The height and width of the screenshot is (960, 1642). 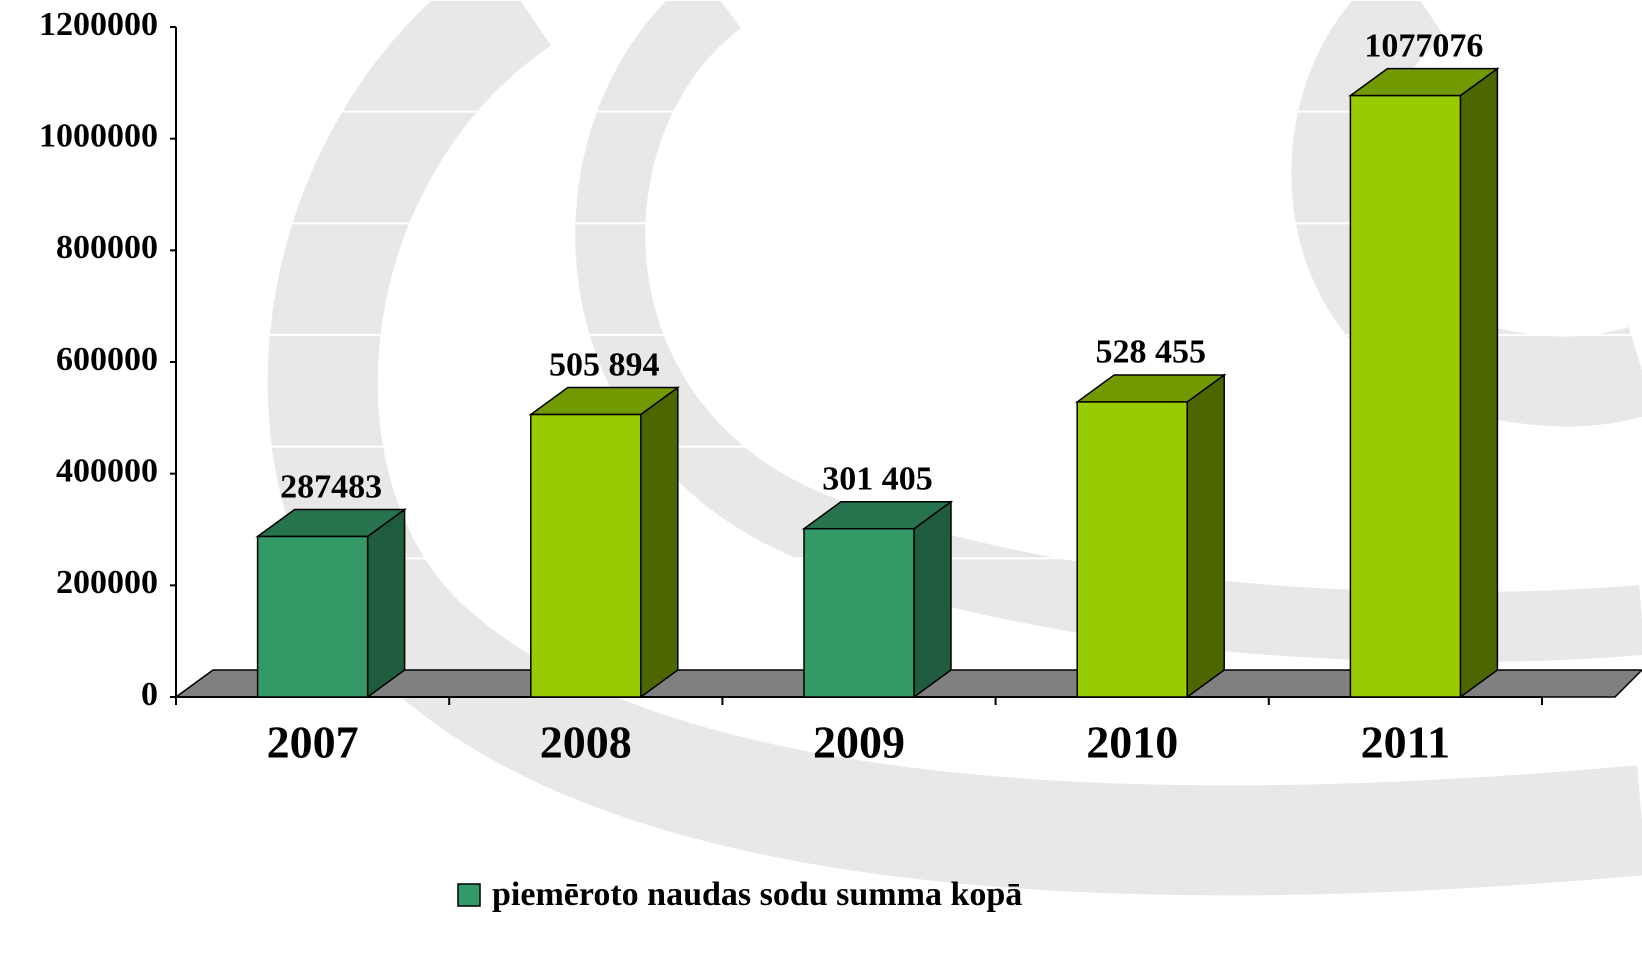 What do you see at coordinates (98, 135) in the screenshot?
I see `y-tick-label: 1000000` at bounding box center [98, 135].